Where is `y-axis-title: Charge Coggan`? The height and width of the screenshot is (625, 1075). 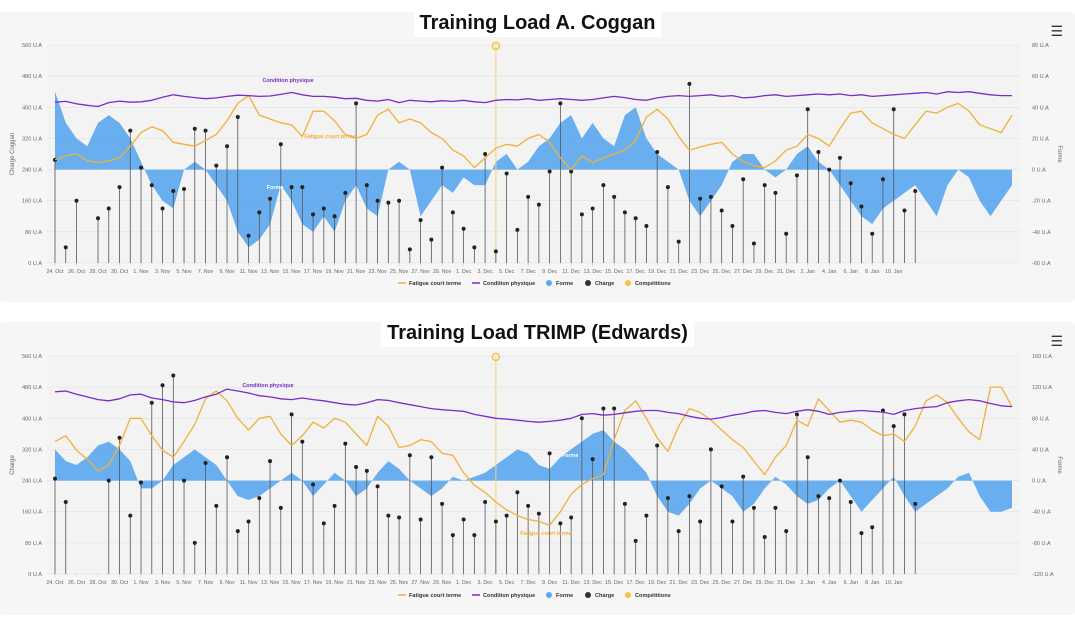 y-axis-title: Charge Coggan is located at coordinates (13, 154).